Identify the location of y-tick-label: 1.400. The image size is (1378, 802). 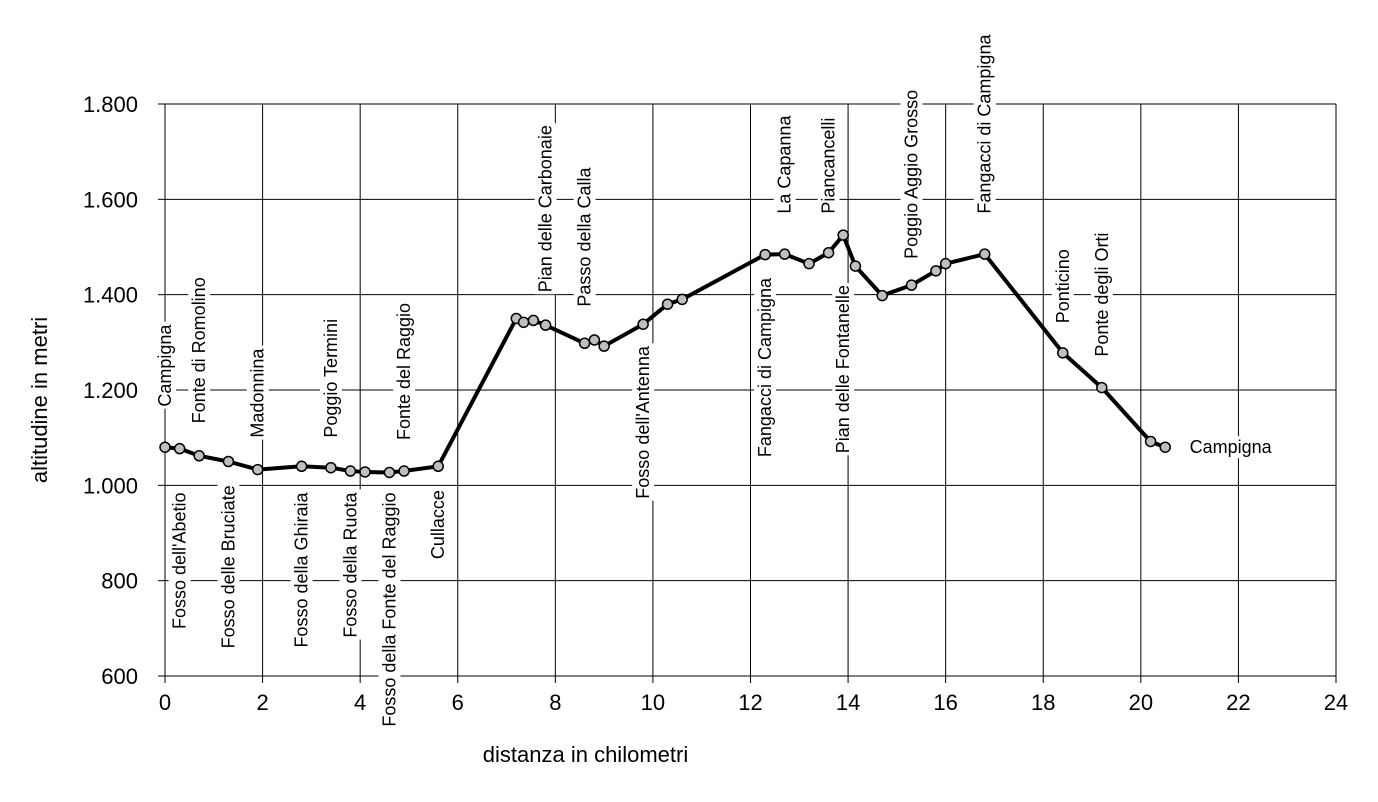
(110, 295).